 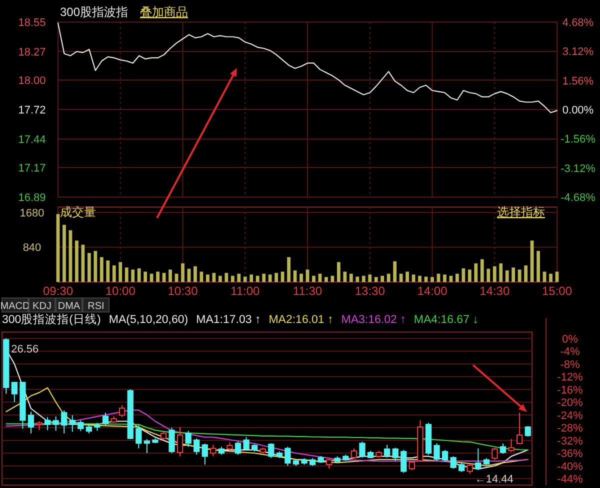 I want to click on x-tick-label: 15:00, so click(x=557, y=291).